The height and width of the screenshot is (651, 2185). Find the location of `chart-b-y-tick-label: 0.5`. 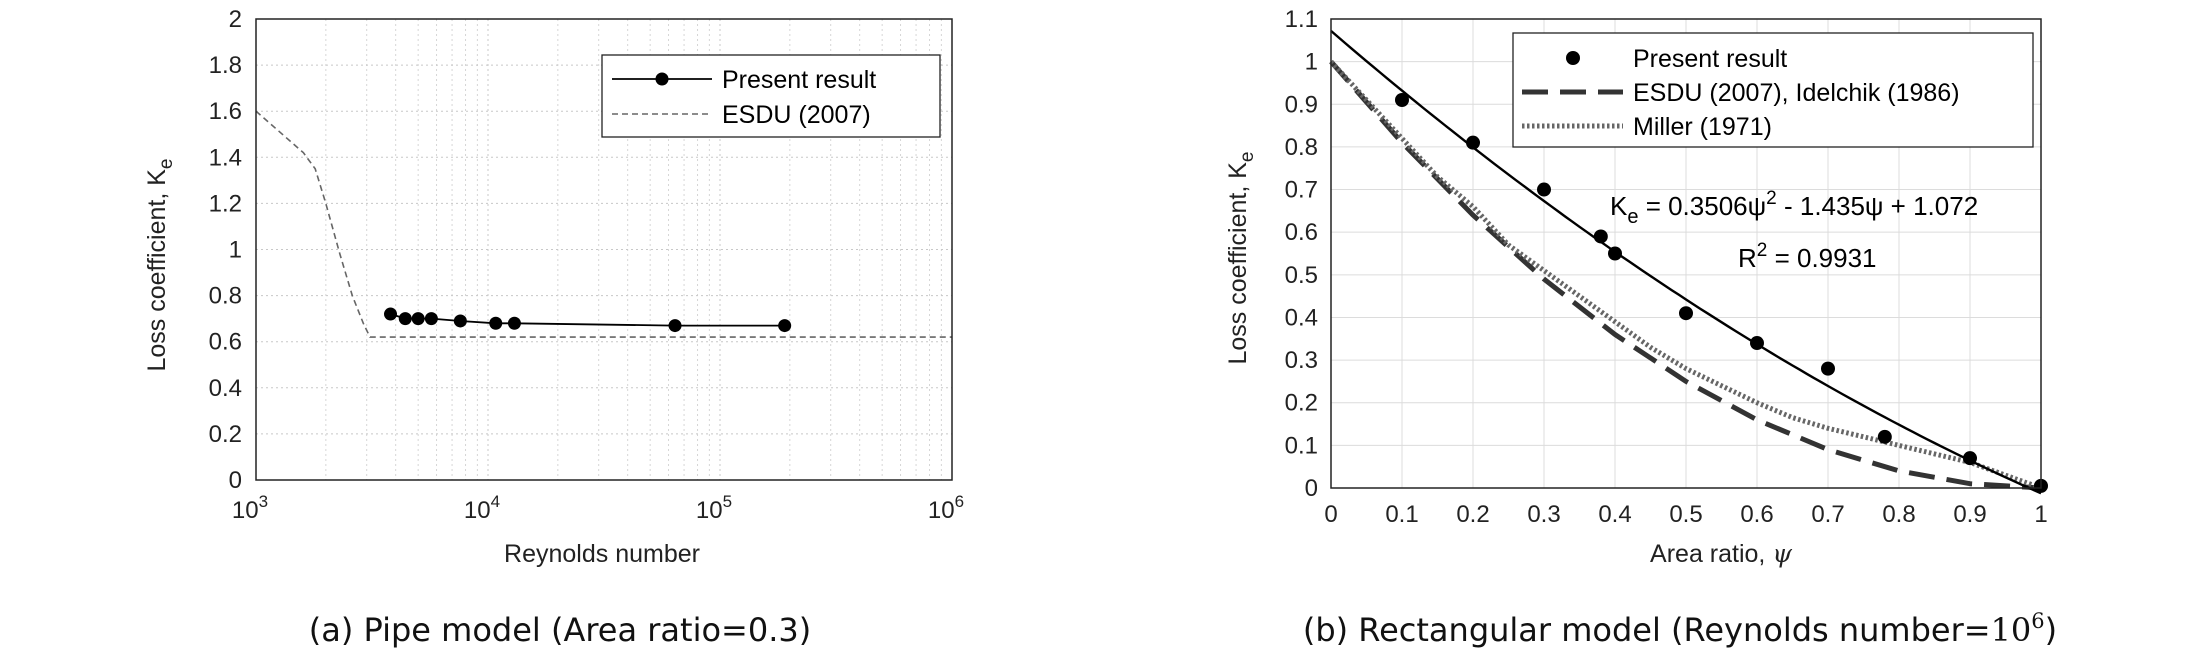

chart-b-y-tick-label: 0.5 is located at coordinates (1301, 275).